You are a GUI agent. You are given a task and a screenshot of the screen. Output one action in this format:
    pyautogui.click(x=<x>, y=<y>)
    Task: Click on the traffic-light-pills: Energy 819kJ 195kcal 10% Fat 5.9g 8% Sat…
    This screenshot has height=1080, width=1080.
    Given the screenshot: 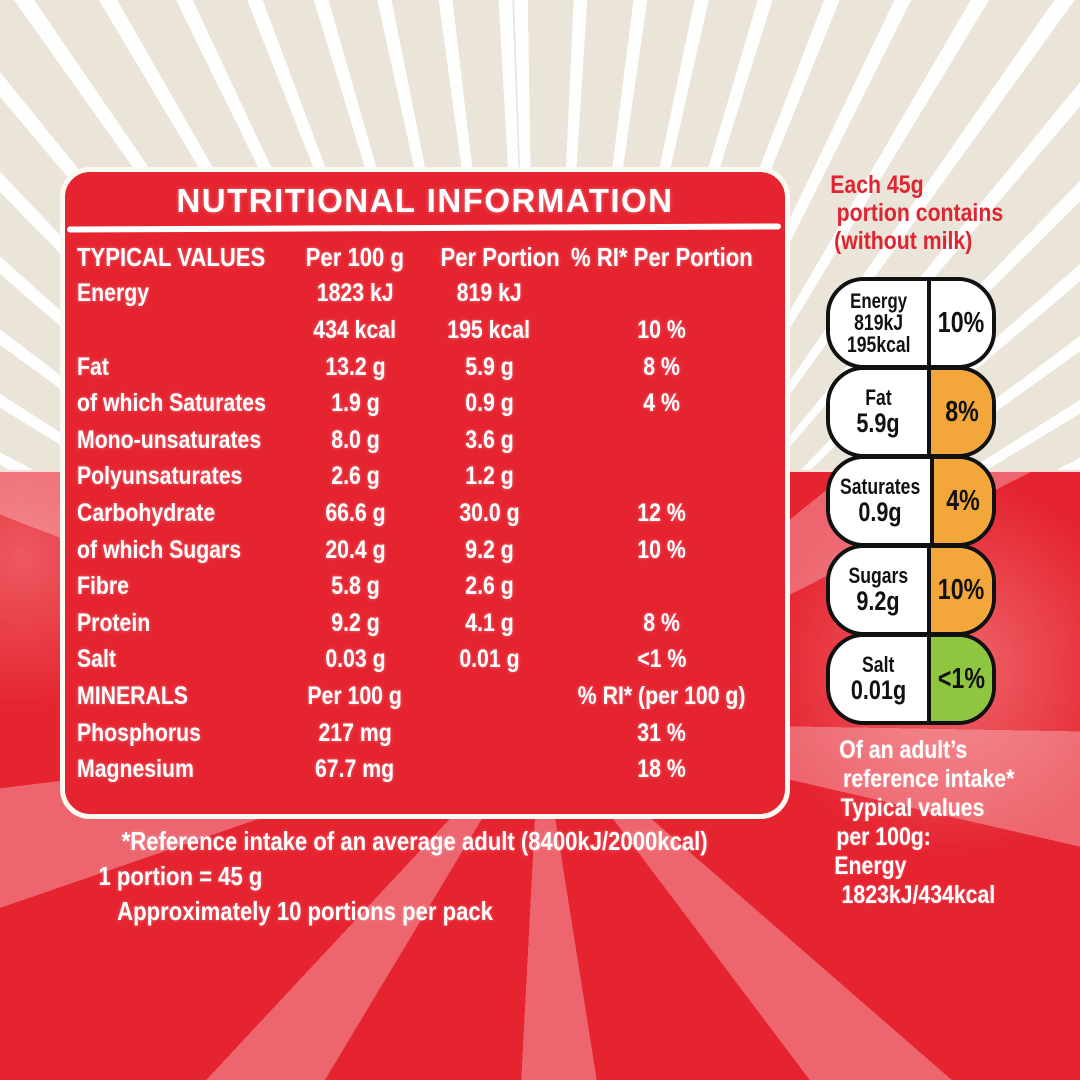 What is the action you would take?
    pyautogui.click(x=911, y=501)
    